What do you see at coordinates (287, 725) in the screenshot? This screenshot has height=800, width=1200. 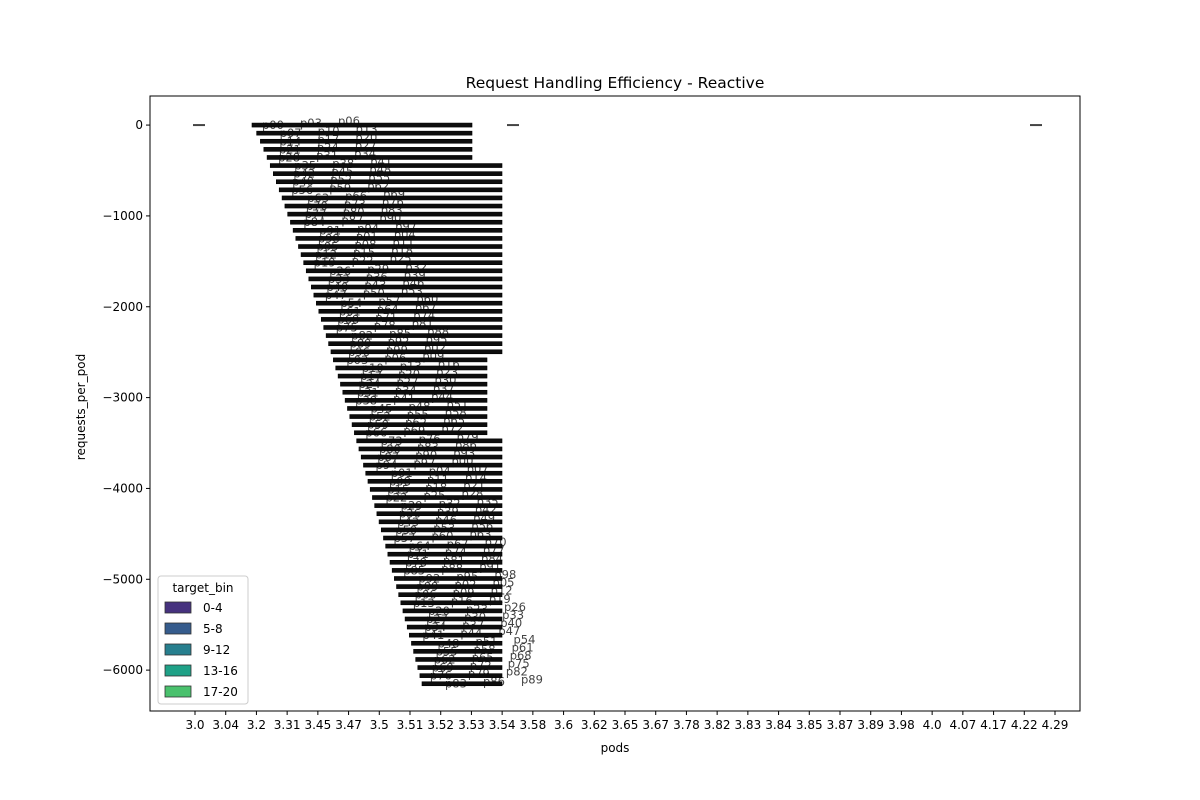 I see `x-tick-label: 3.31` at bounding box center [287, 725].